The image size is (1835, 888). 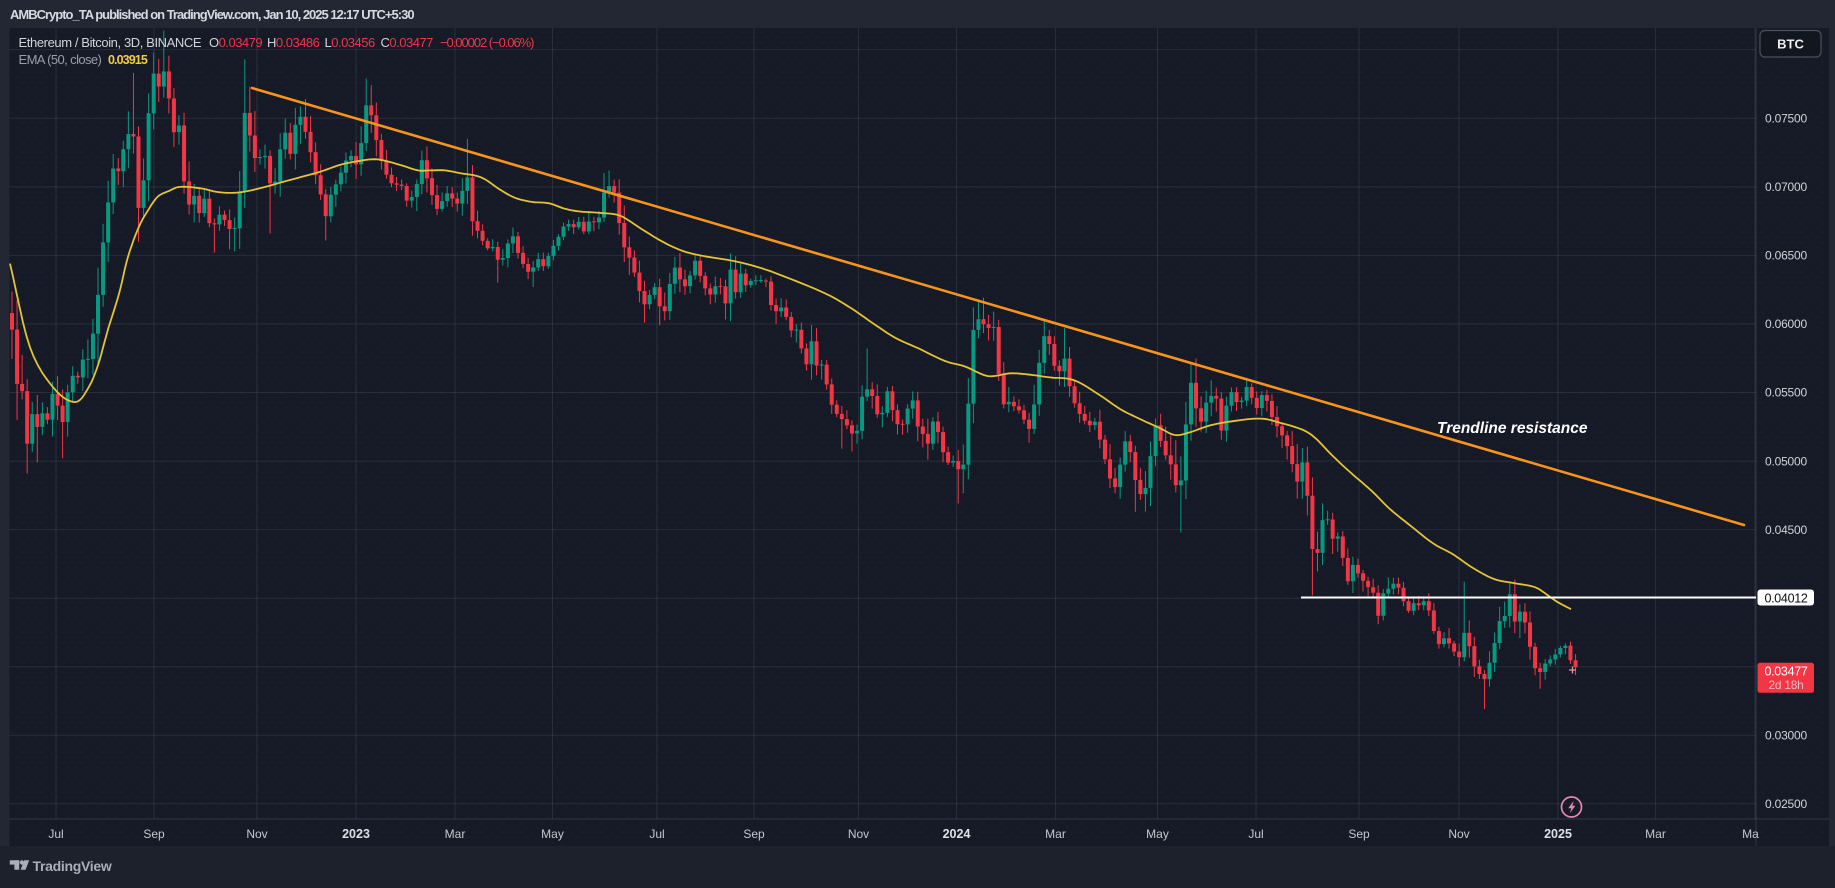 I want to click on svg-text: 0.04012, so click(x=1785, y=598).